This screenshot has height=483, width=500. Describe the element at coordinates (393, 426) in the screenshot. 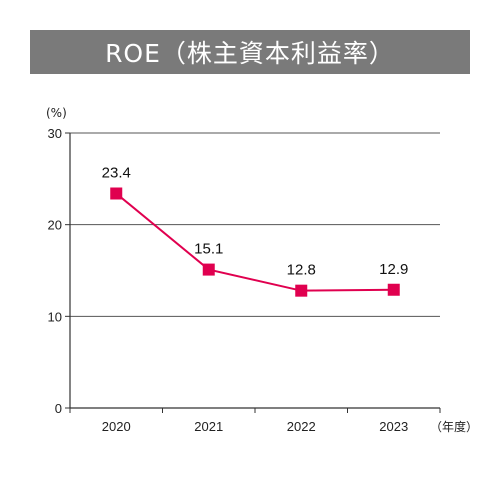

I see `x-tick-label-2023: 2023` at that location.